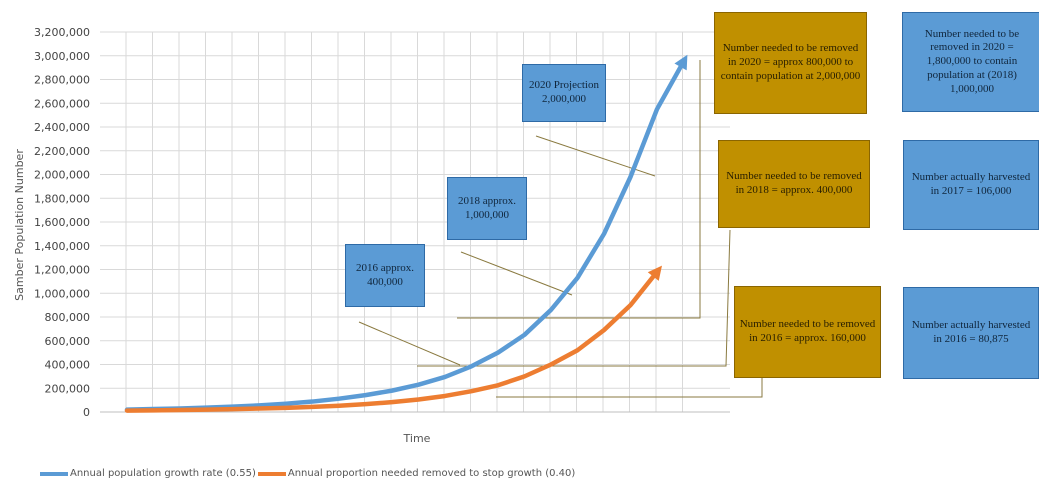 The width and height of the screenshot is (1039, 481). Describe the element at coordinates (654, 273) in the screenshot. I see `removal-arrowhead` at that location.